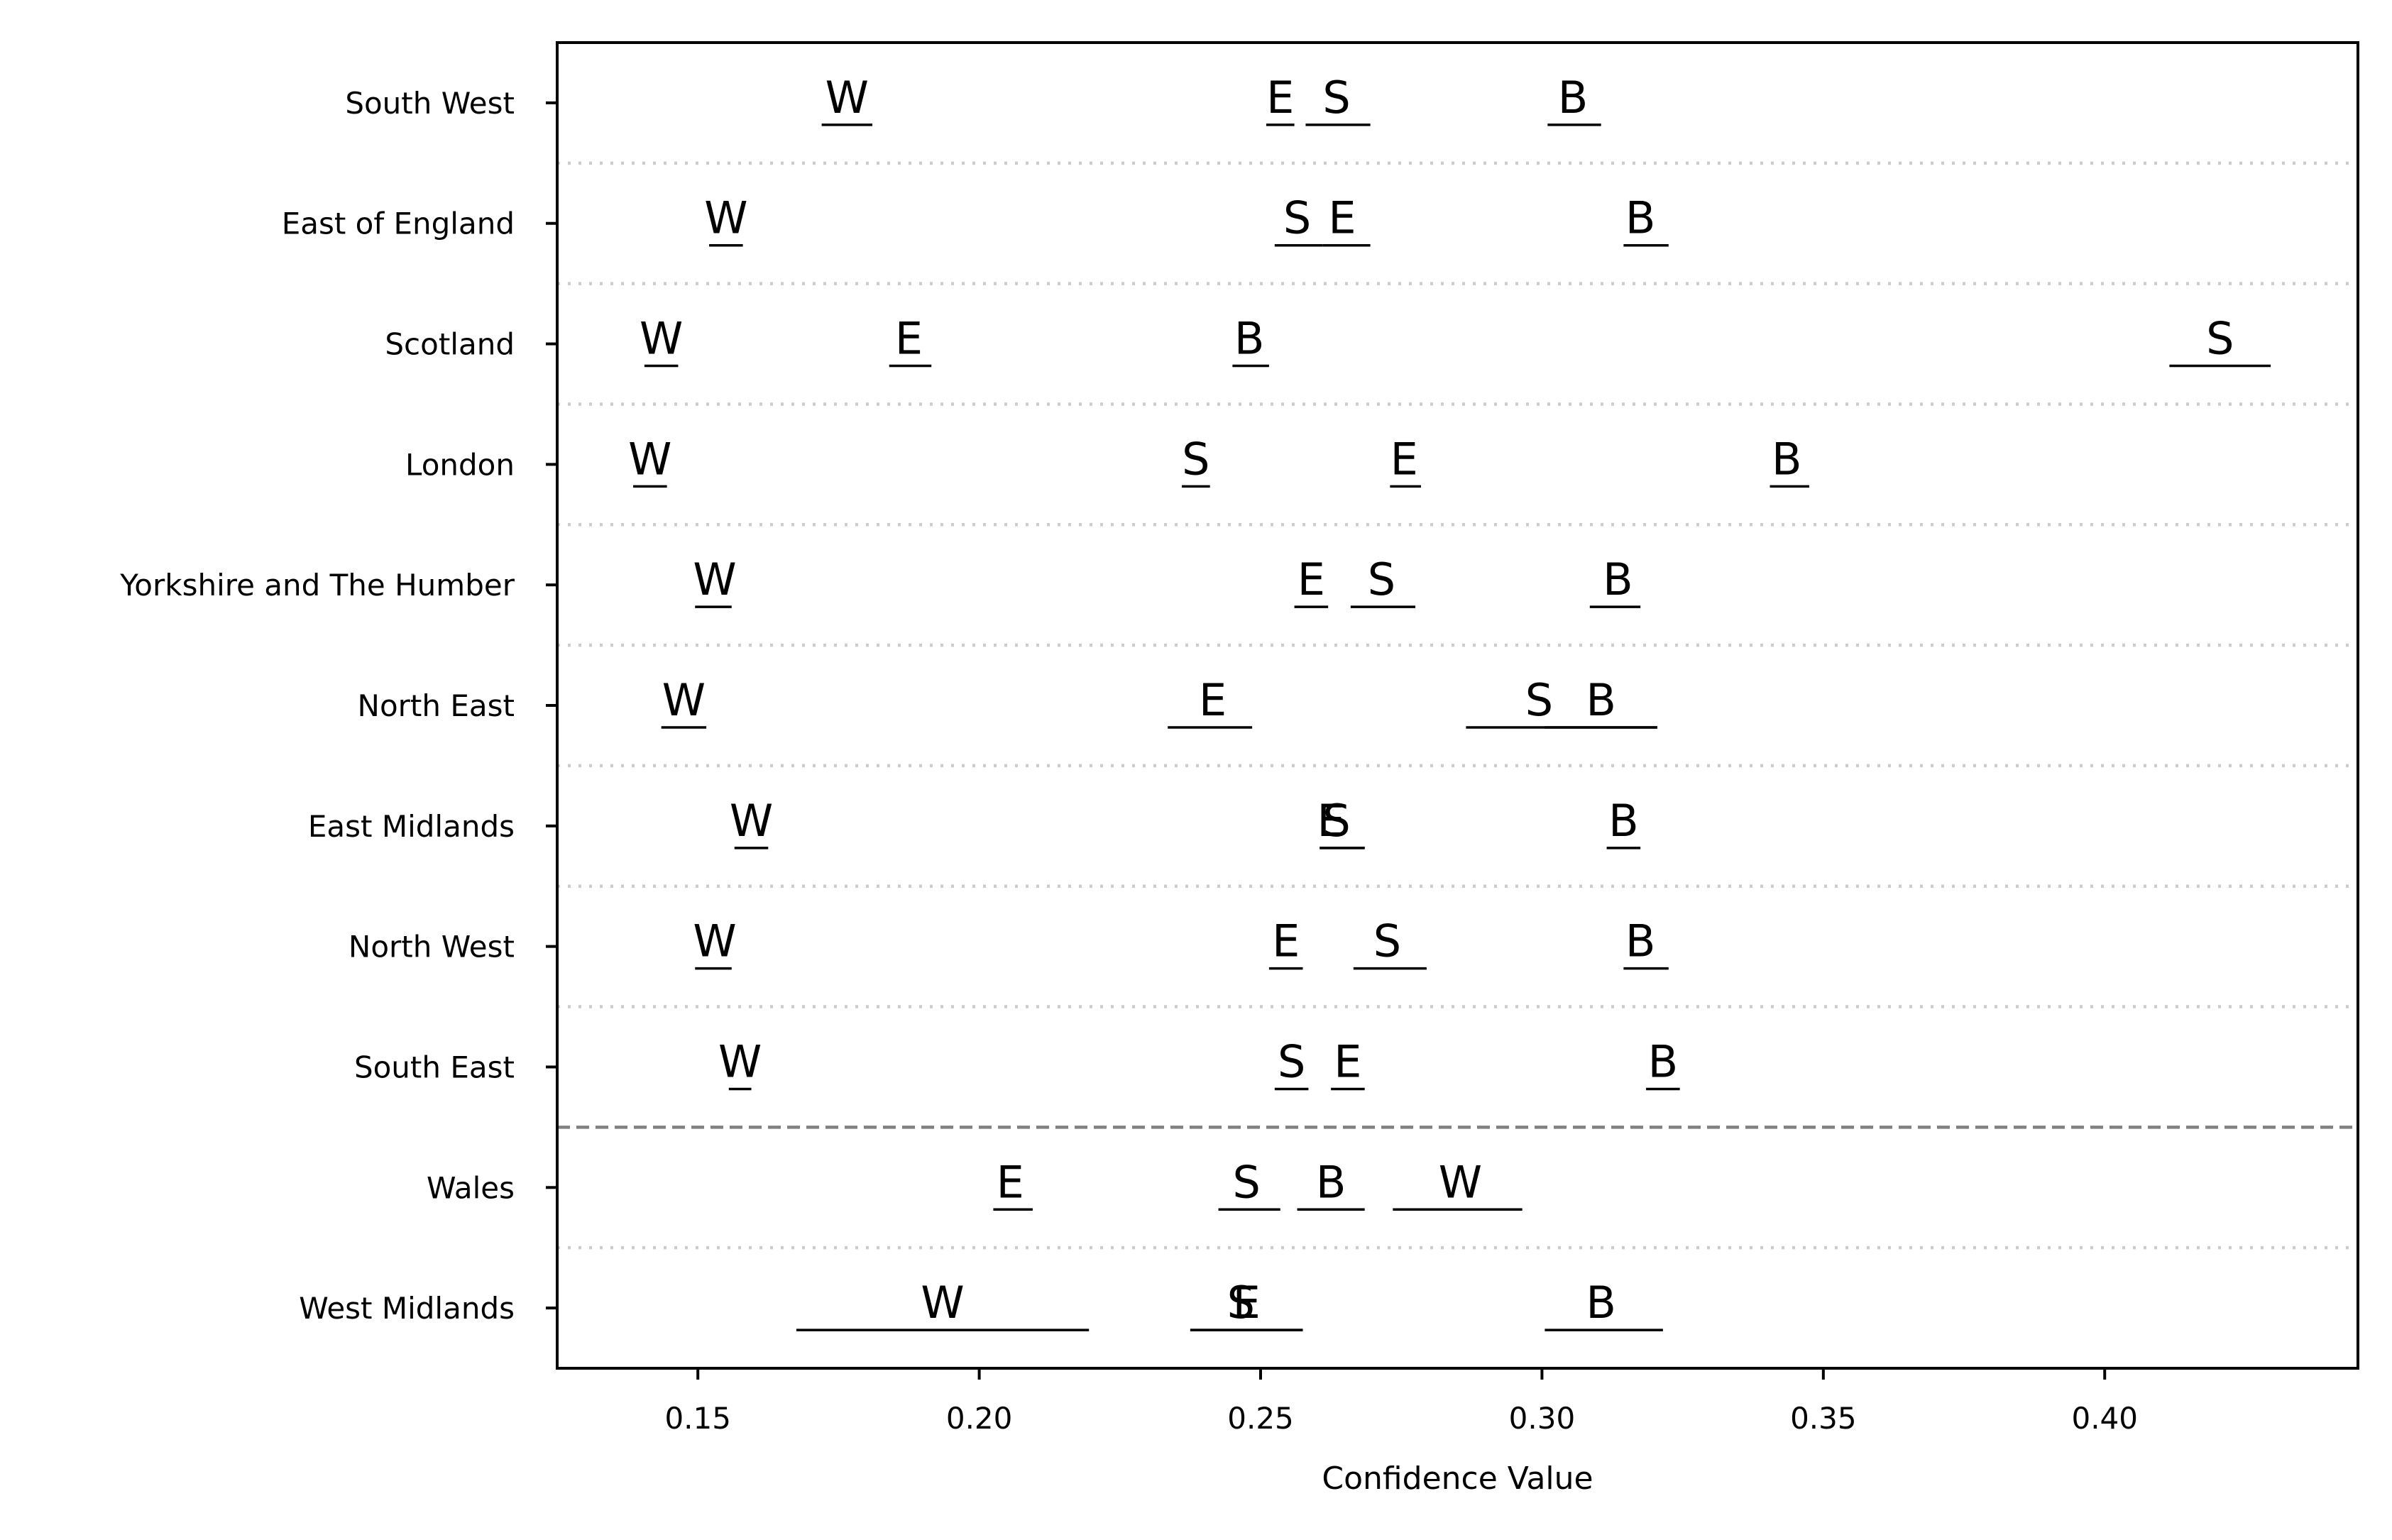  I want to click on y-tick-label: South East, so click(434, 1067).